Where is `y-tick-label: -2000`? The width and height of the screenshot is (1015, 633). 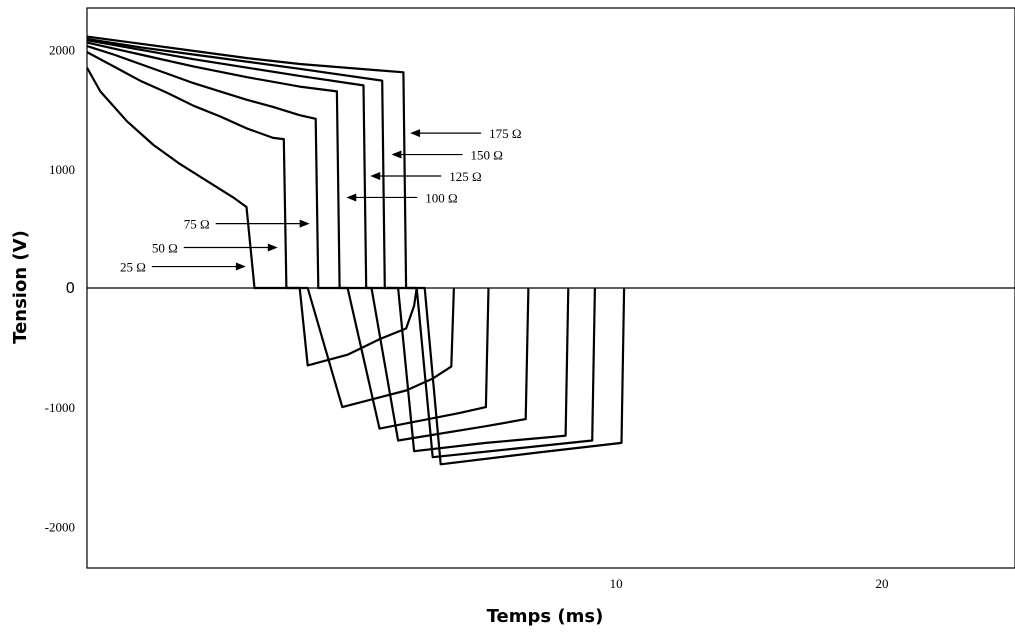 y-tick-label: -2000 is located at coordinates (60, 526).